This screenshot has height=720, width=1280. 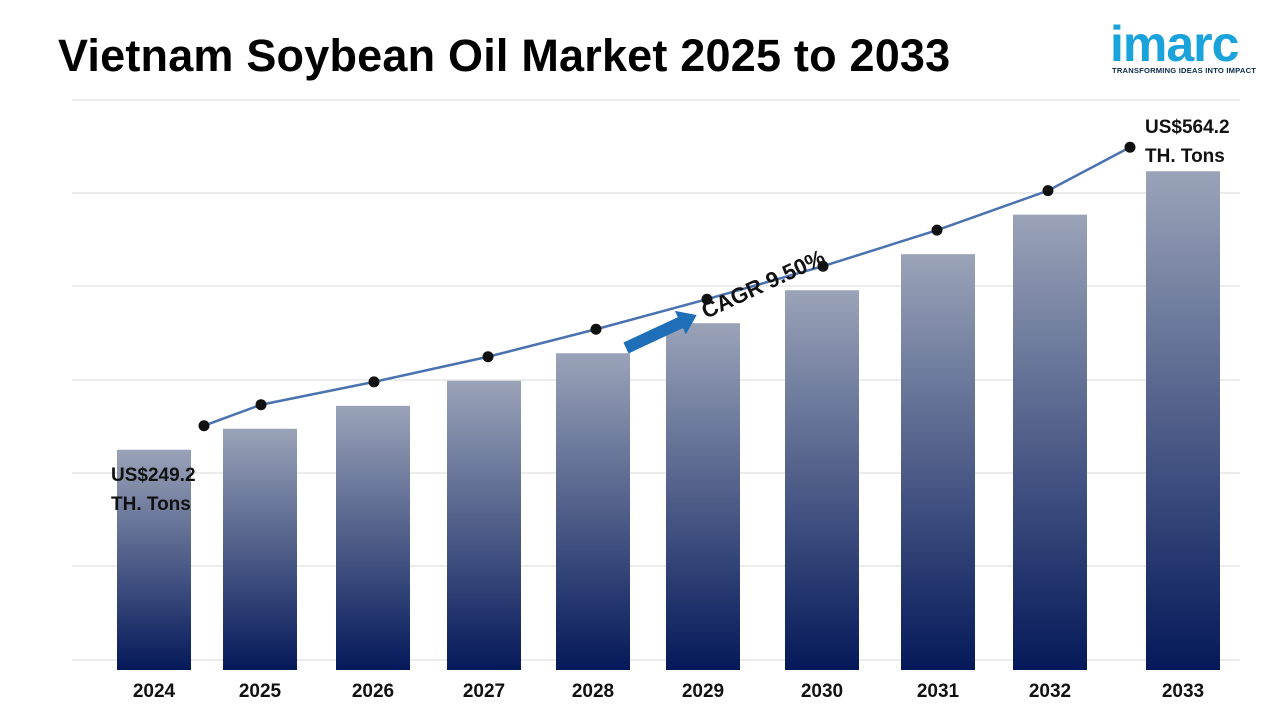 What do you see at coordinates (1183, 691) in the screenshot?
I see `x-tick-2033: 2033` at bounding box center [1183, 691].